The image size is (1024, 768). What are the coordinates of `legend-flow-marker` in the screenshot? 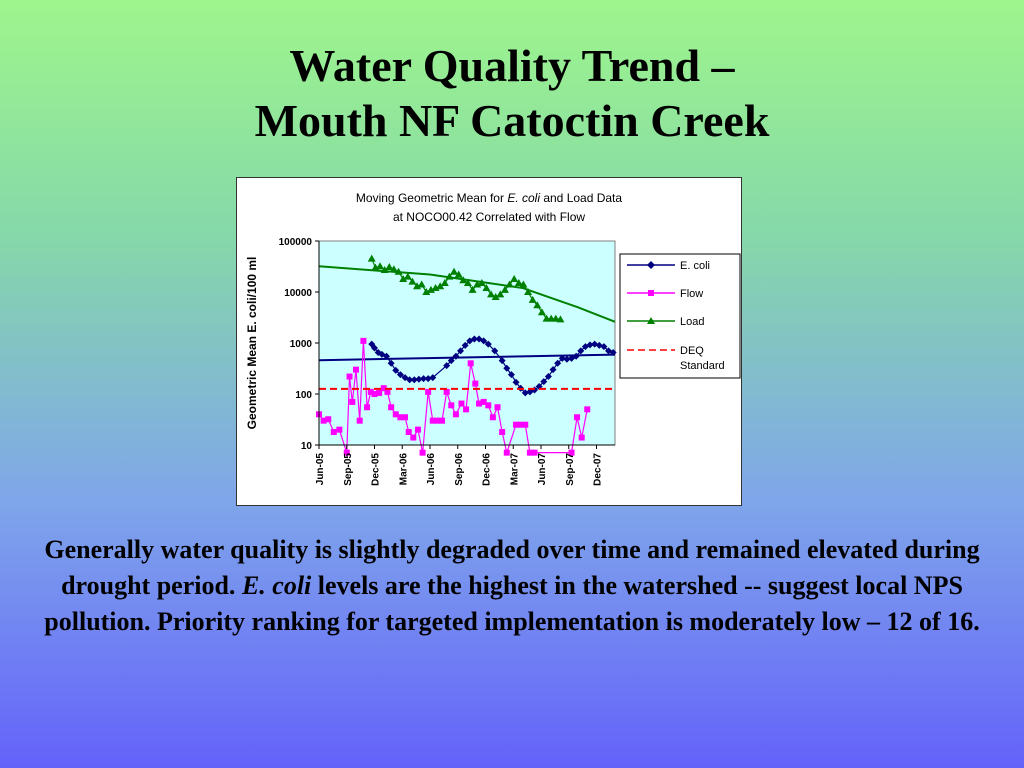 It's located at (651, 293).